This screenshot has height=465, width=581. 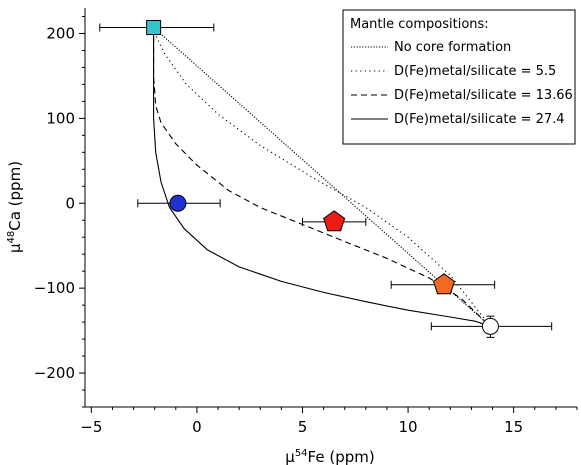 What do you see at coordinates (15, 196) in the screenshot?
I see `y-axis-label-rest: Ca (ppm)` at bounding box center [15, 196].